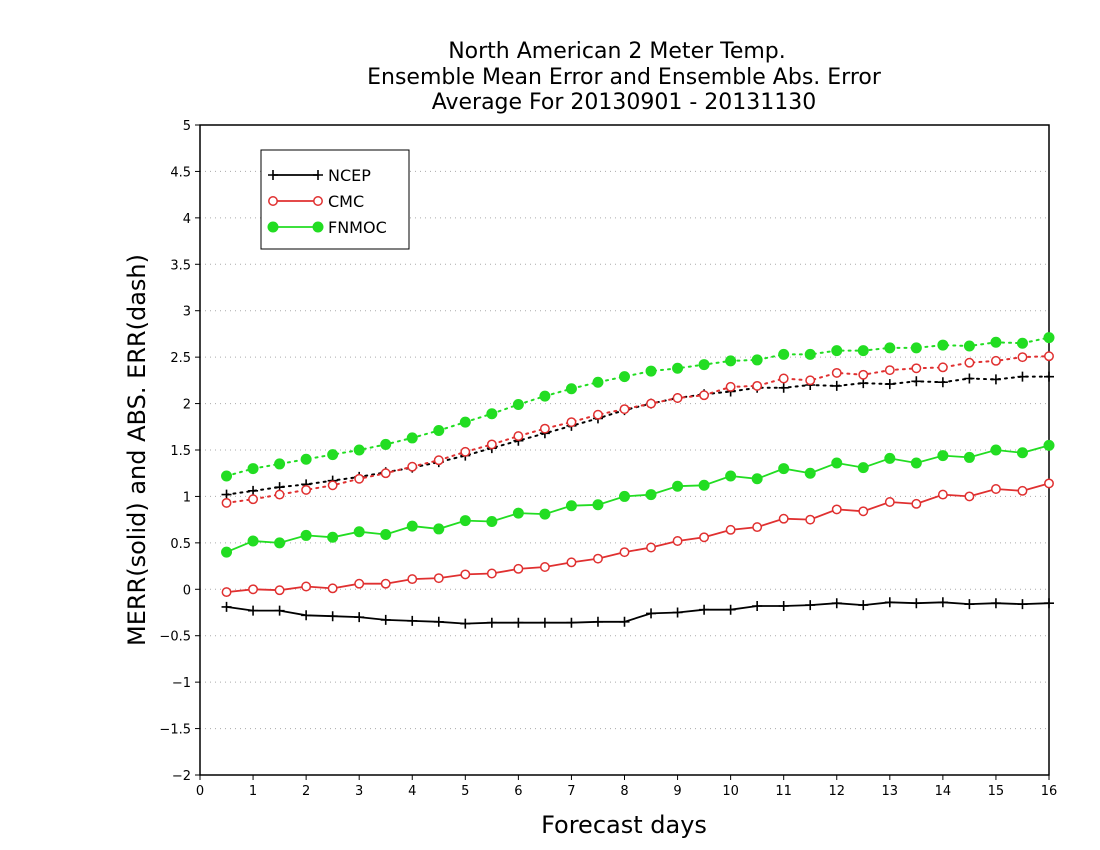 This screenshot has width=1100, height=850. I want to click on fnmoc-mean-error-line, so click(638, 498).